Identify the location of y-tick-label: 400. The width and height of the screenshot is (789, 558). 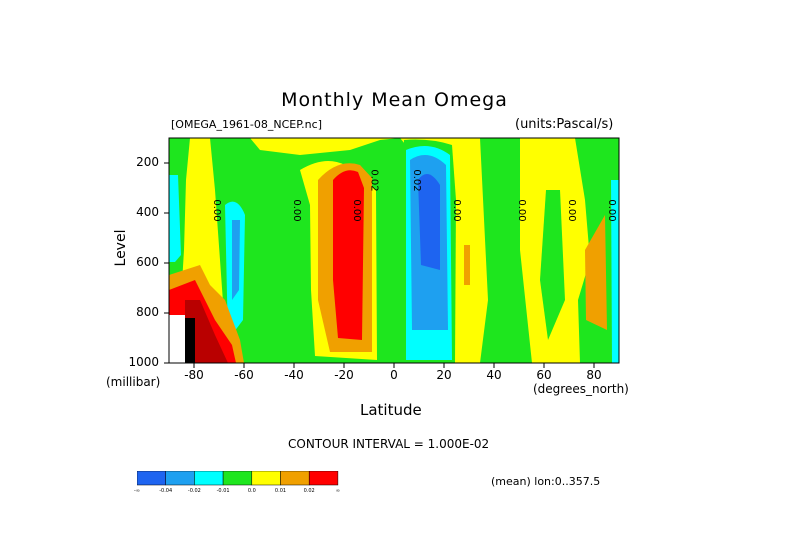
(147, 212).